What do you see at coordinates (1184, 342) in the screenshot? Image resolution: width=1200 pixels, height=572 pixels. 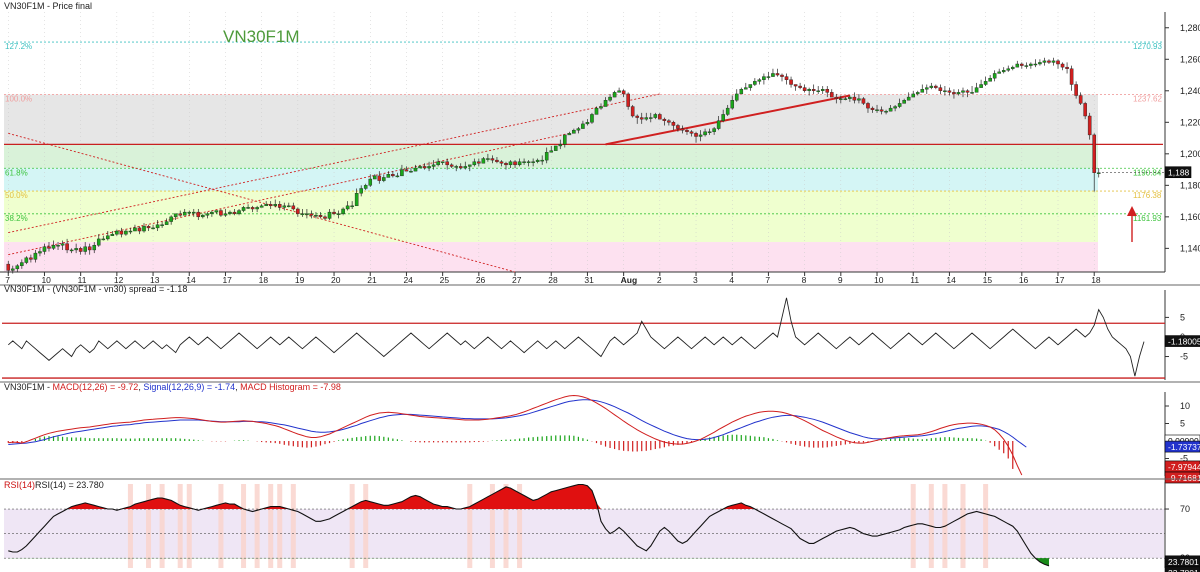 I see `spread-last-value-tag: -1.18005` at bounding box center [1184, 342].